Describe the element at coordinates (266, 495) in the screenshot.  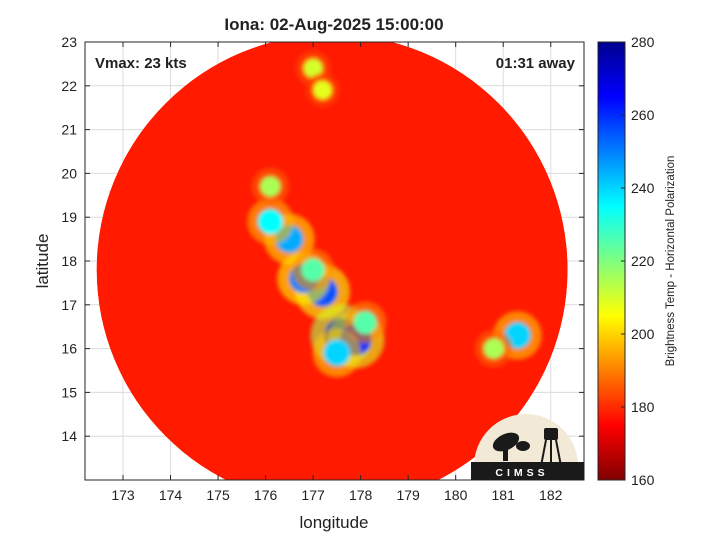
I see `x-tick-label: 176` at that location.